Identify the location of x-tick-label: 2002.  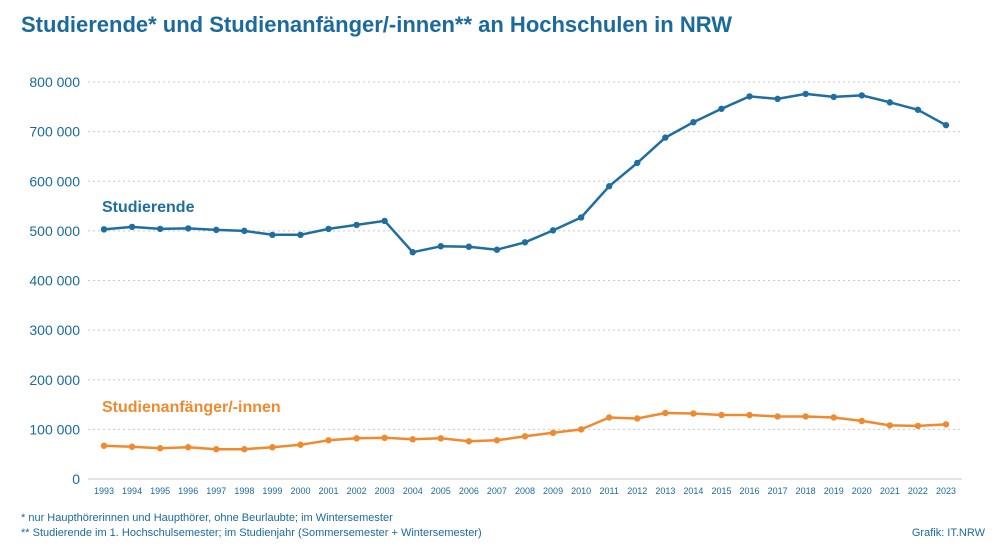
(357, 491).